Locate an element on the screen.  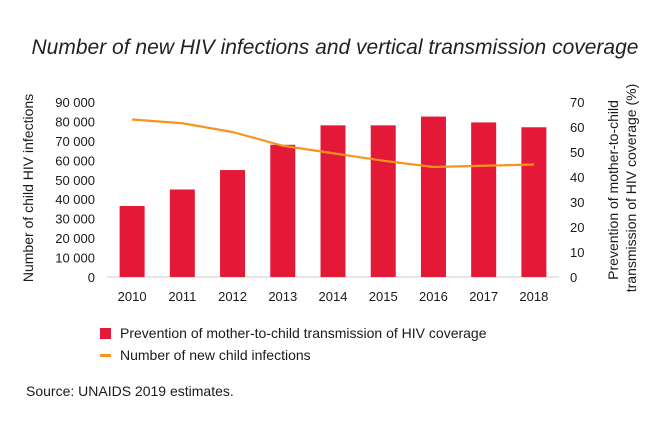
left-tick-label: 10 000 is located at coordinates (75, 258).